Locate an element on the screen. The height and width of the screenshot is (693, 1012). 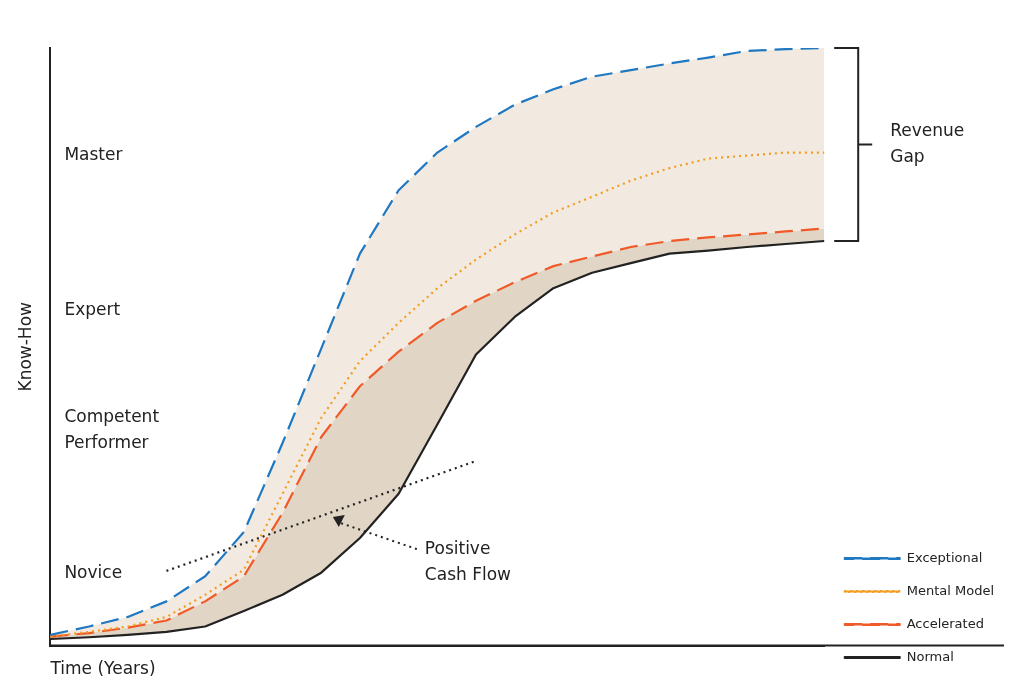
annotation: Novice is located at coordinates (93, 572).